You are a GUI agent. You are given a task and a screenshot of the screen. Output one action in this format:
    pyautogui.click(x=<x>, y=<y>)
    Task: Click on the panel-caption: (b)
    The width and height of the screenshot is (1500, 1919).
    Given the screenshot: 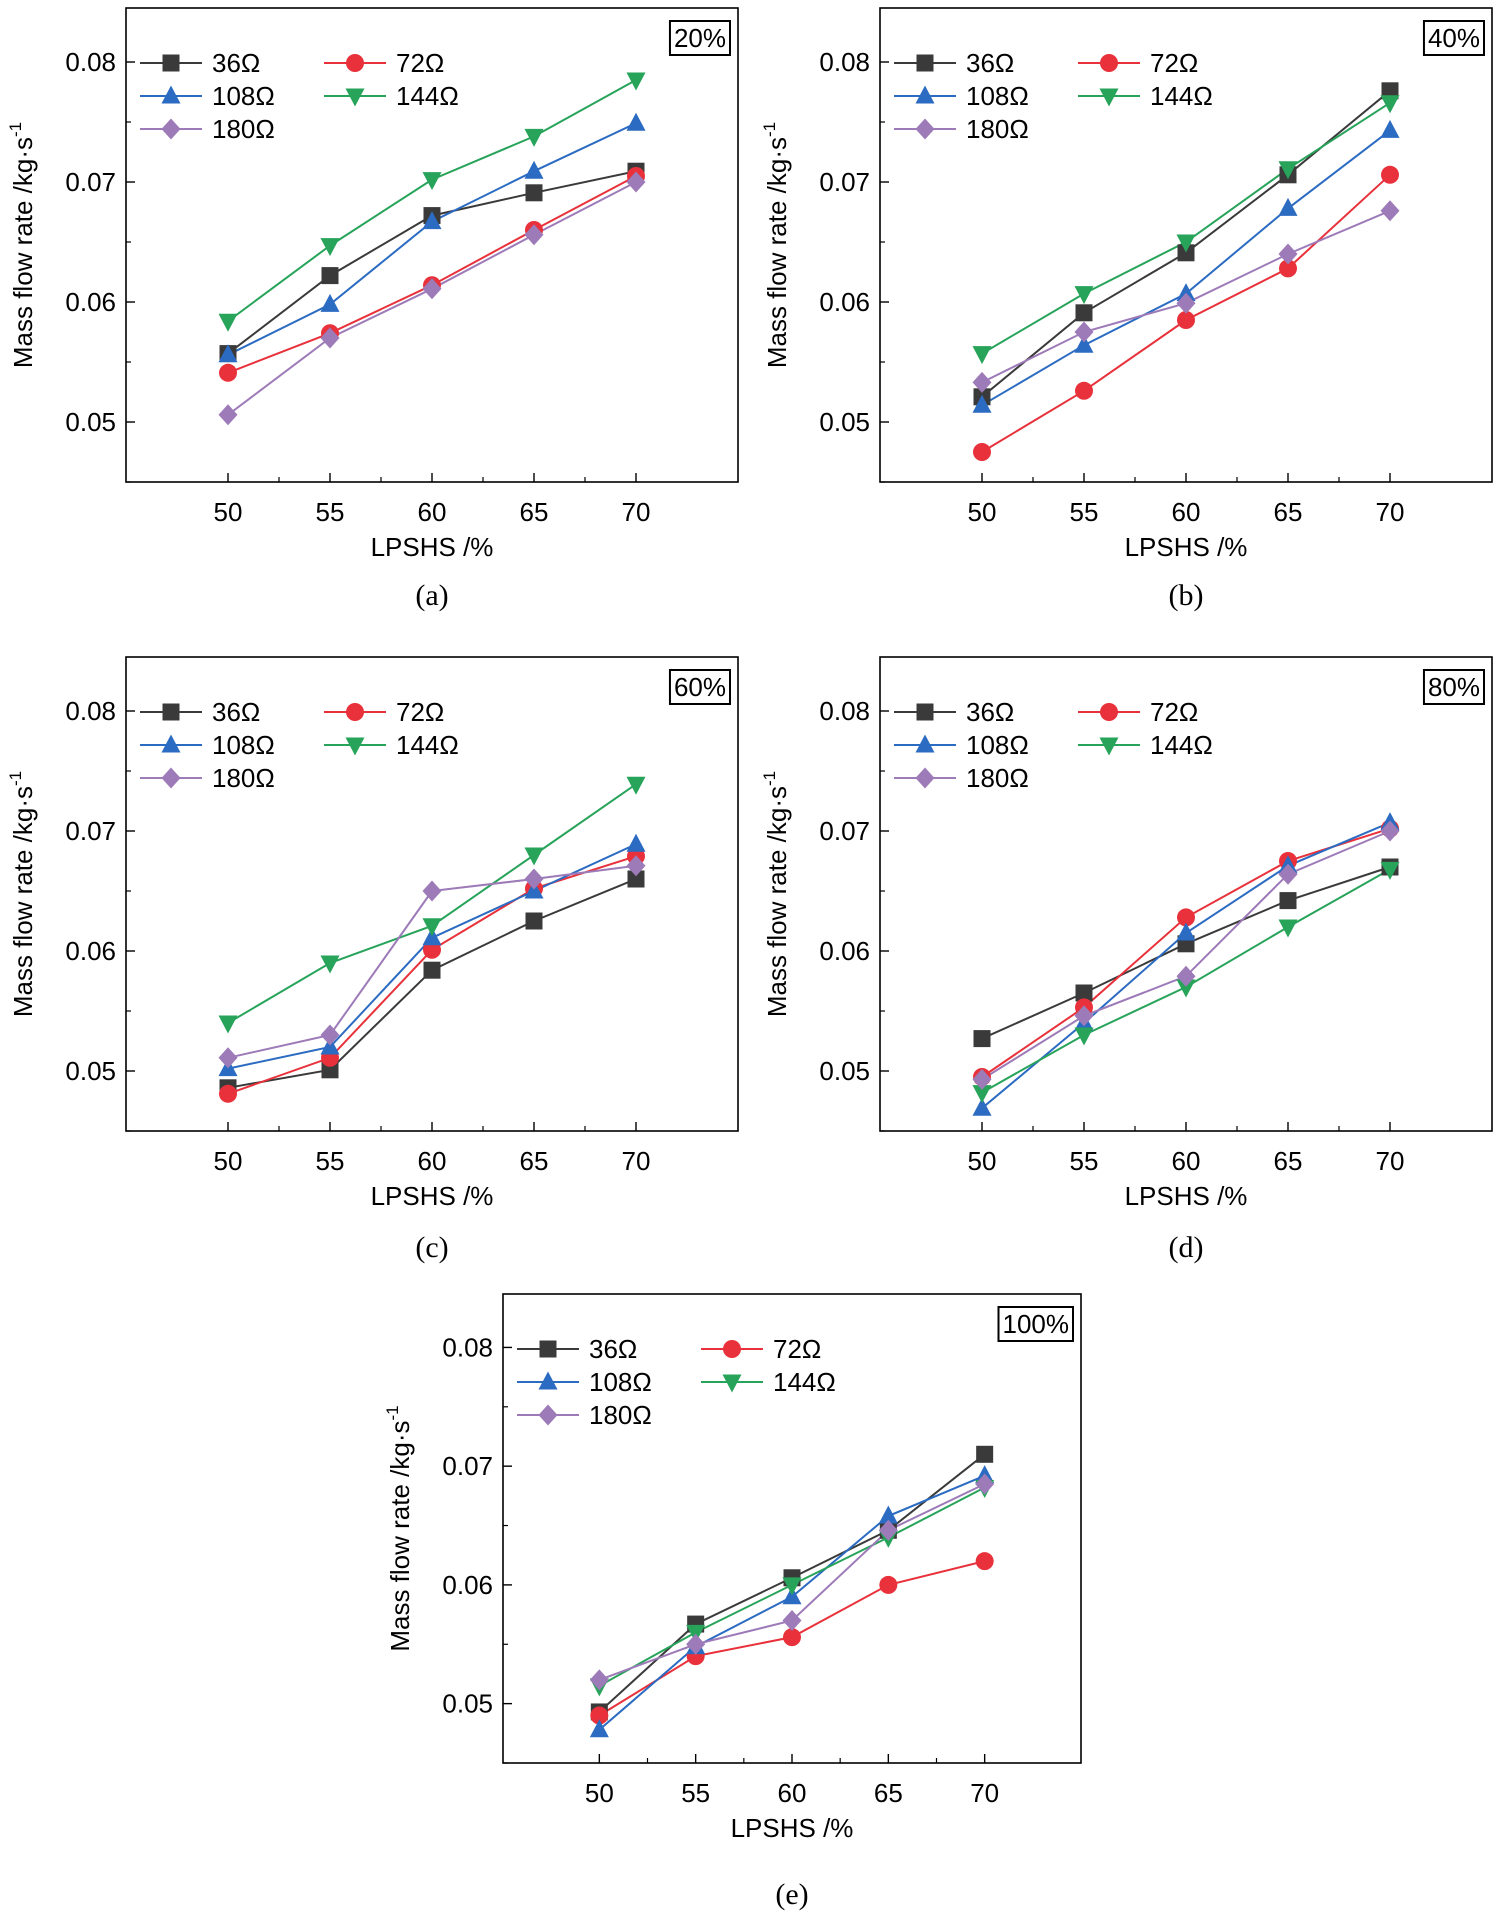 What is the action you would take?
    pyautogui.click(x=1186, y=595)
    